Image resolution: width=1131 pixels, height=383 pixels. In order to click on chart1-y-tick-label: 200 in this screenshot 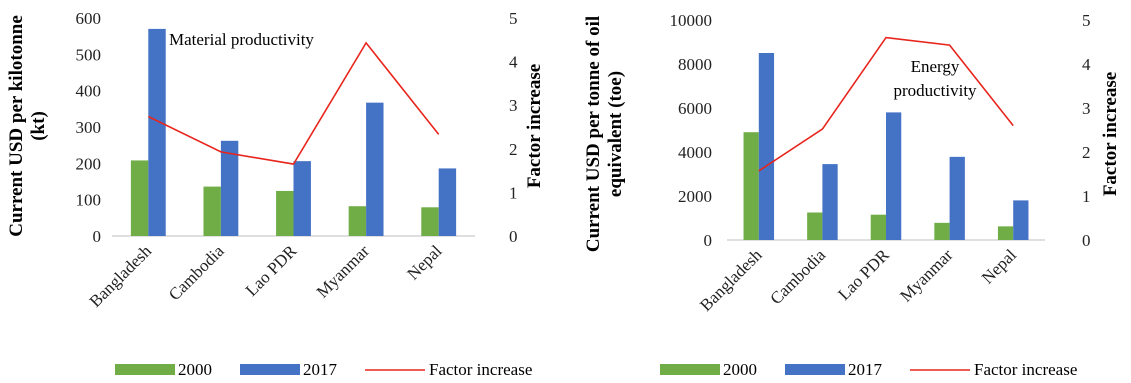, I will do `click(89, 163)`.